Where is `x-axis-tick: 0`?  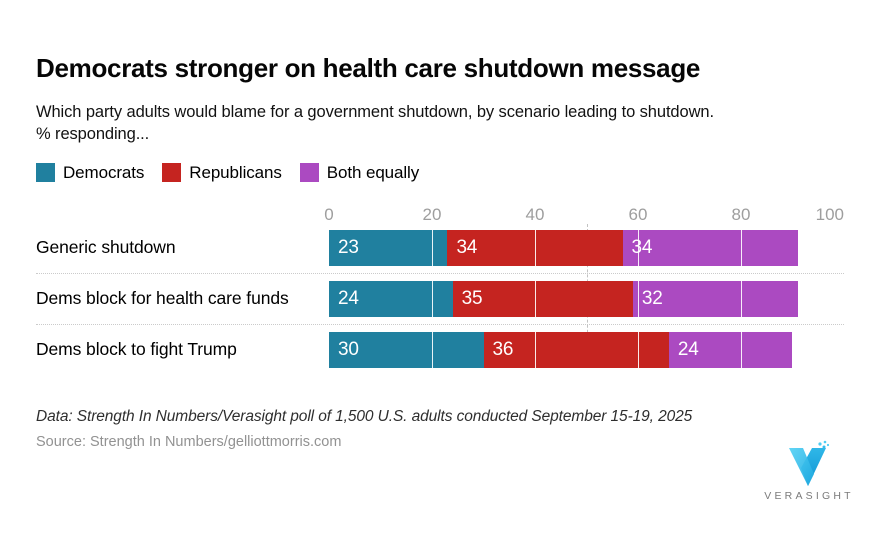 x-axis-tick: 0 is located at coordinates (329, 214).